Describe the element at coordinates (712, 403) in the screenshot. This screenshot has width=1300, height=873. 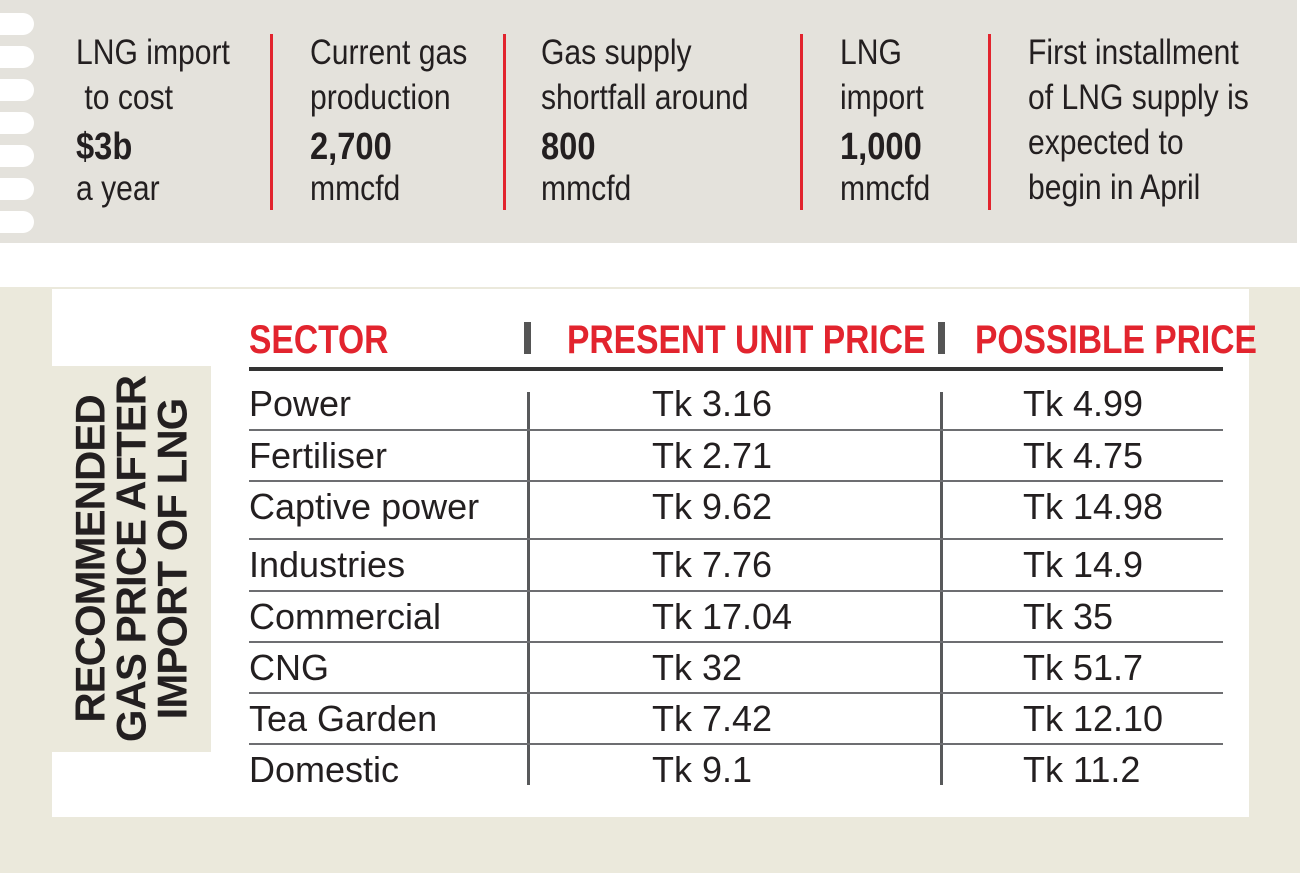
I see `cell-present-price: Tk 3.16` at that location.